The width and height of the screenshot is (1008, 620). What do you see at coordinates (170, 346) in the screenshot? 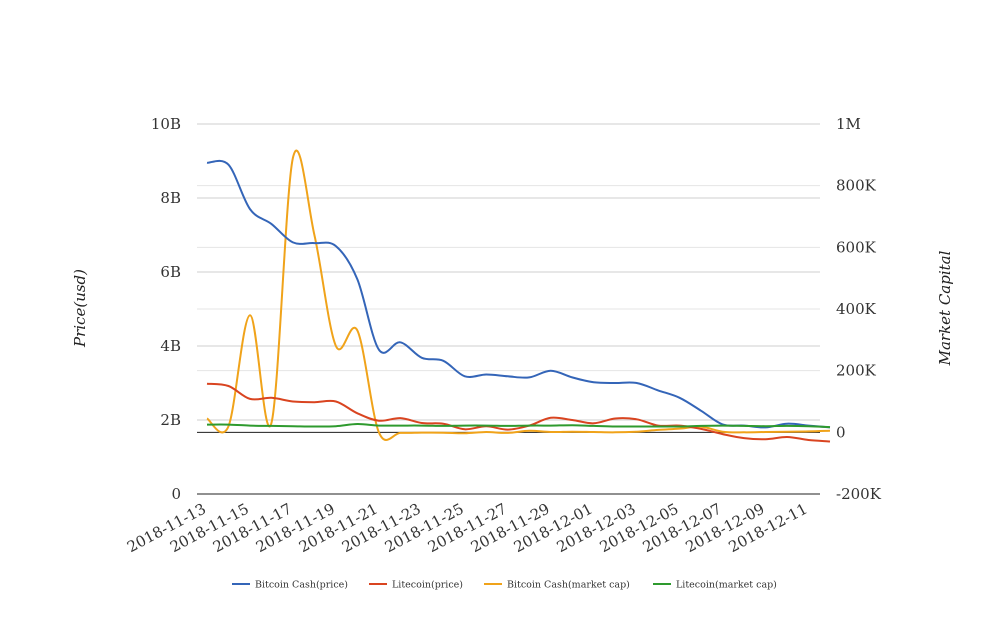
I see `left-tick-label: 4B` at bounding box center [170, 346].